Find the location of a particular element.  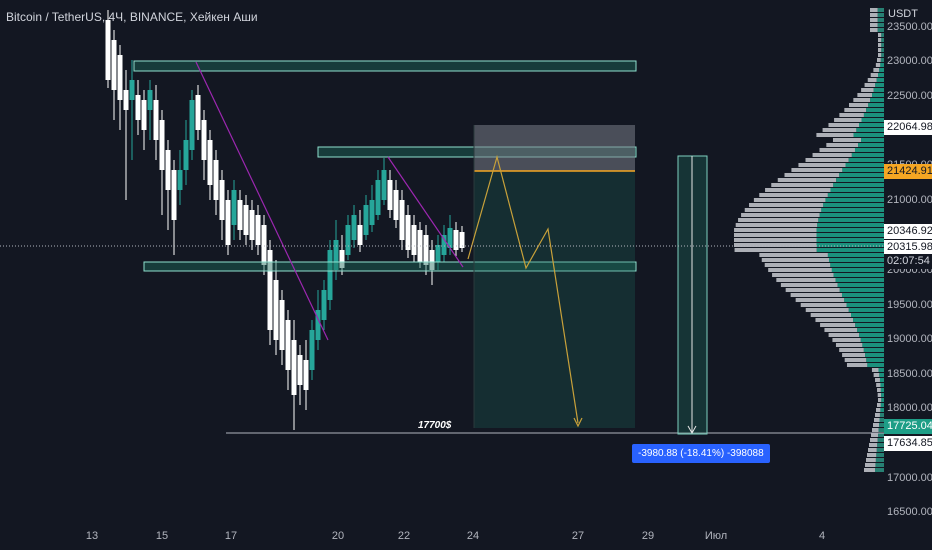

price-tick: 16500.00 is located at coordinates (909, 512).